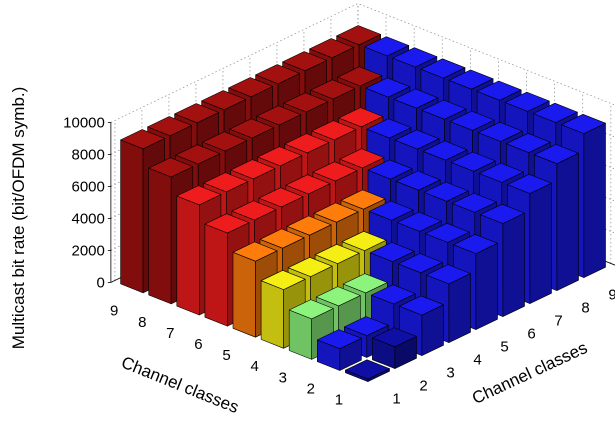  Describe the element at coordinates (84, 122) in the screenshot. I see `z-tick-label: 10000` at that location.